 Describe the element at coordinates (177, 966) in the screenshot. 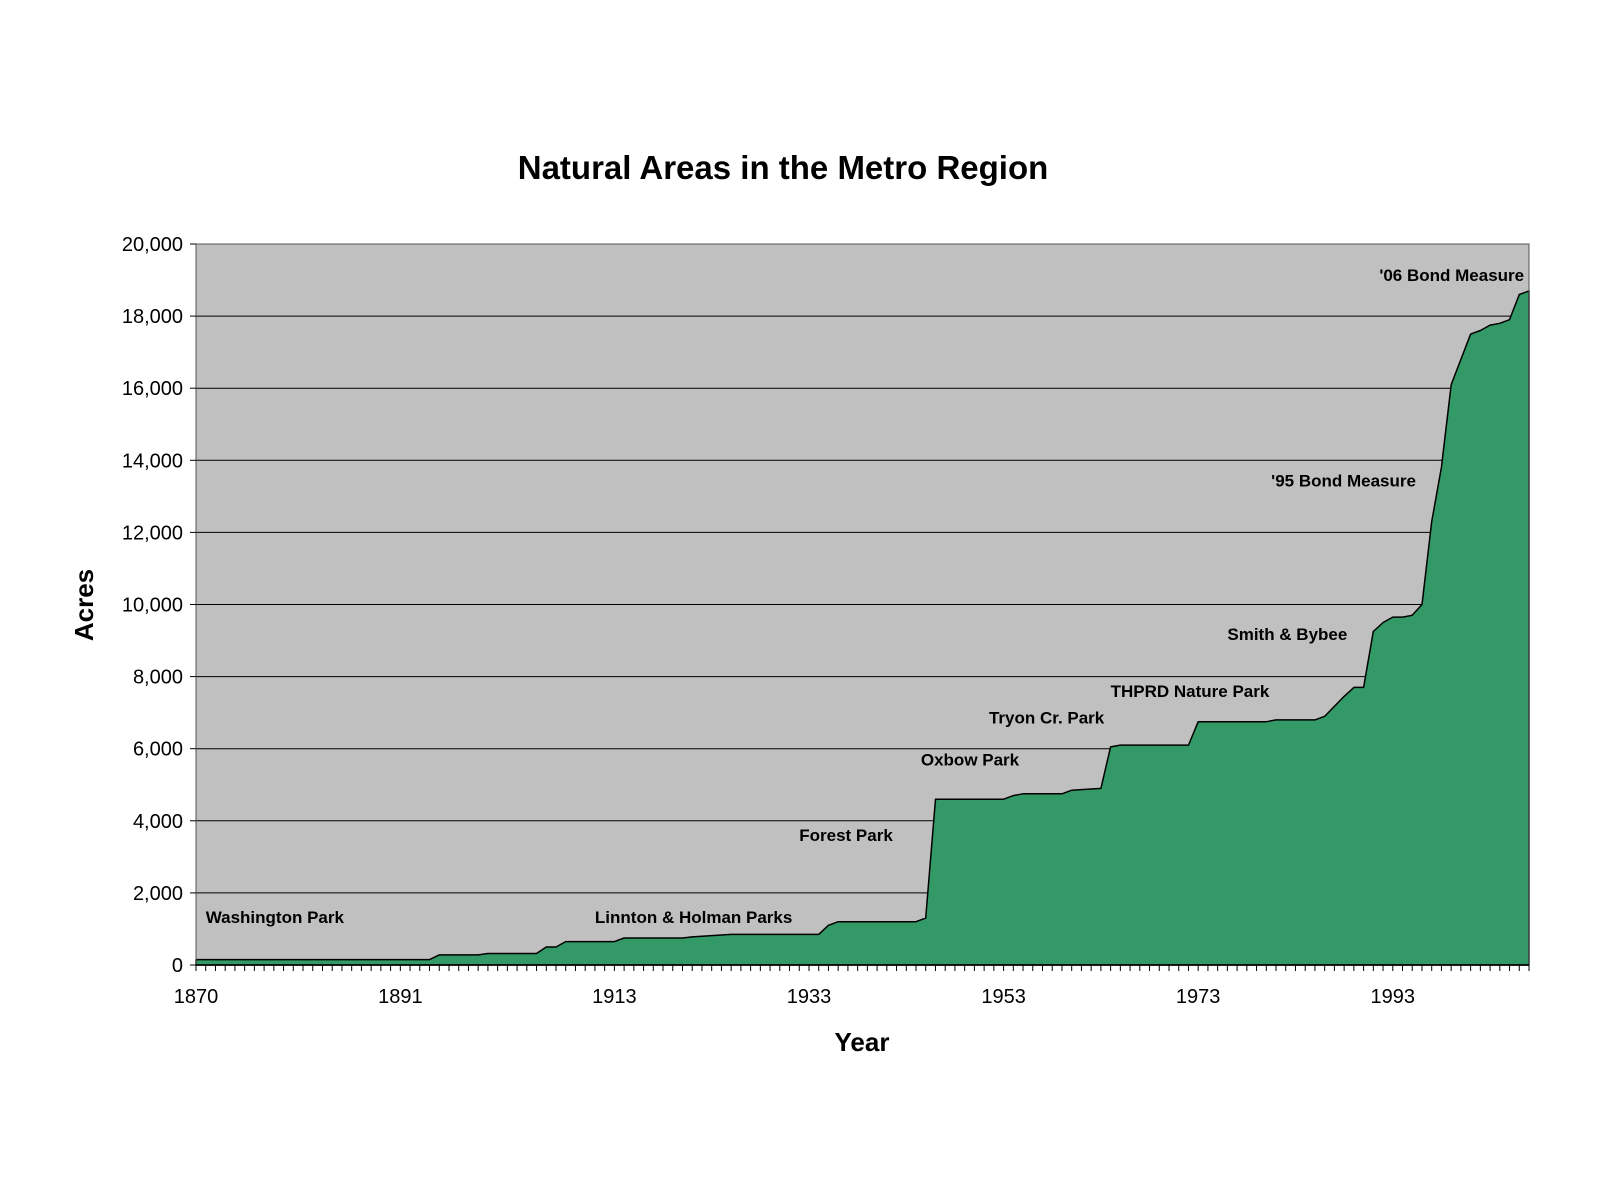

I see `y-tick-label: 0` at that location.